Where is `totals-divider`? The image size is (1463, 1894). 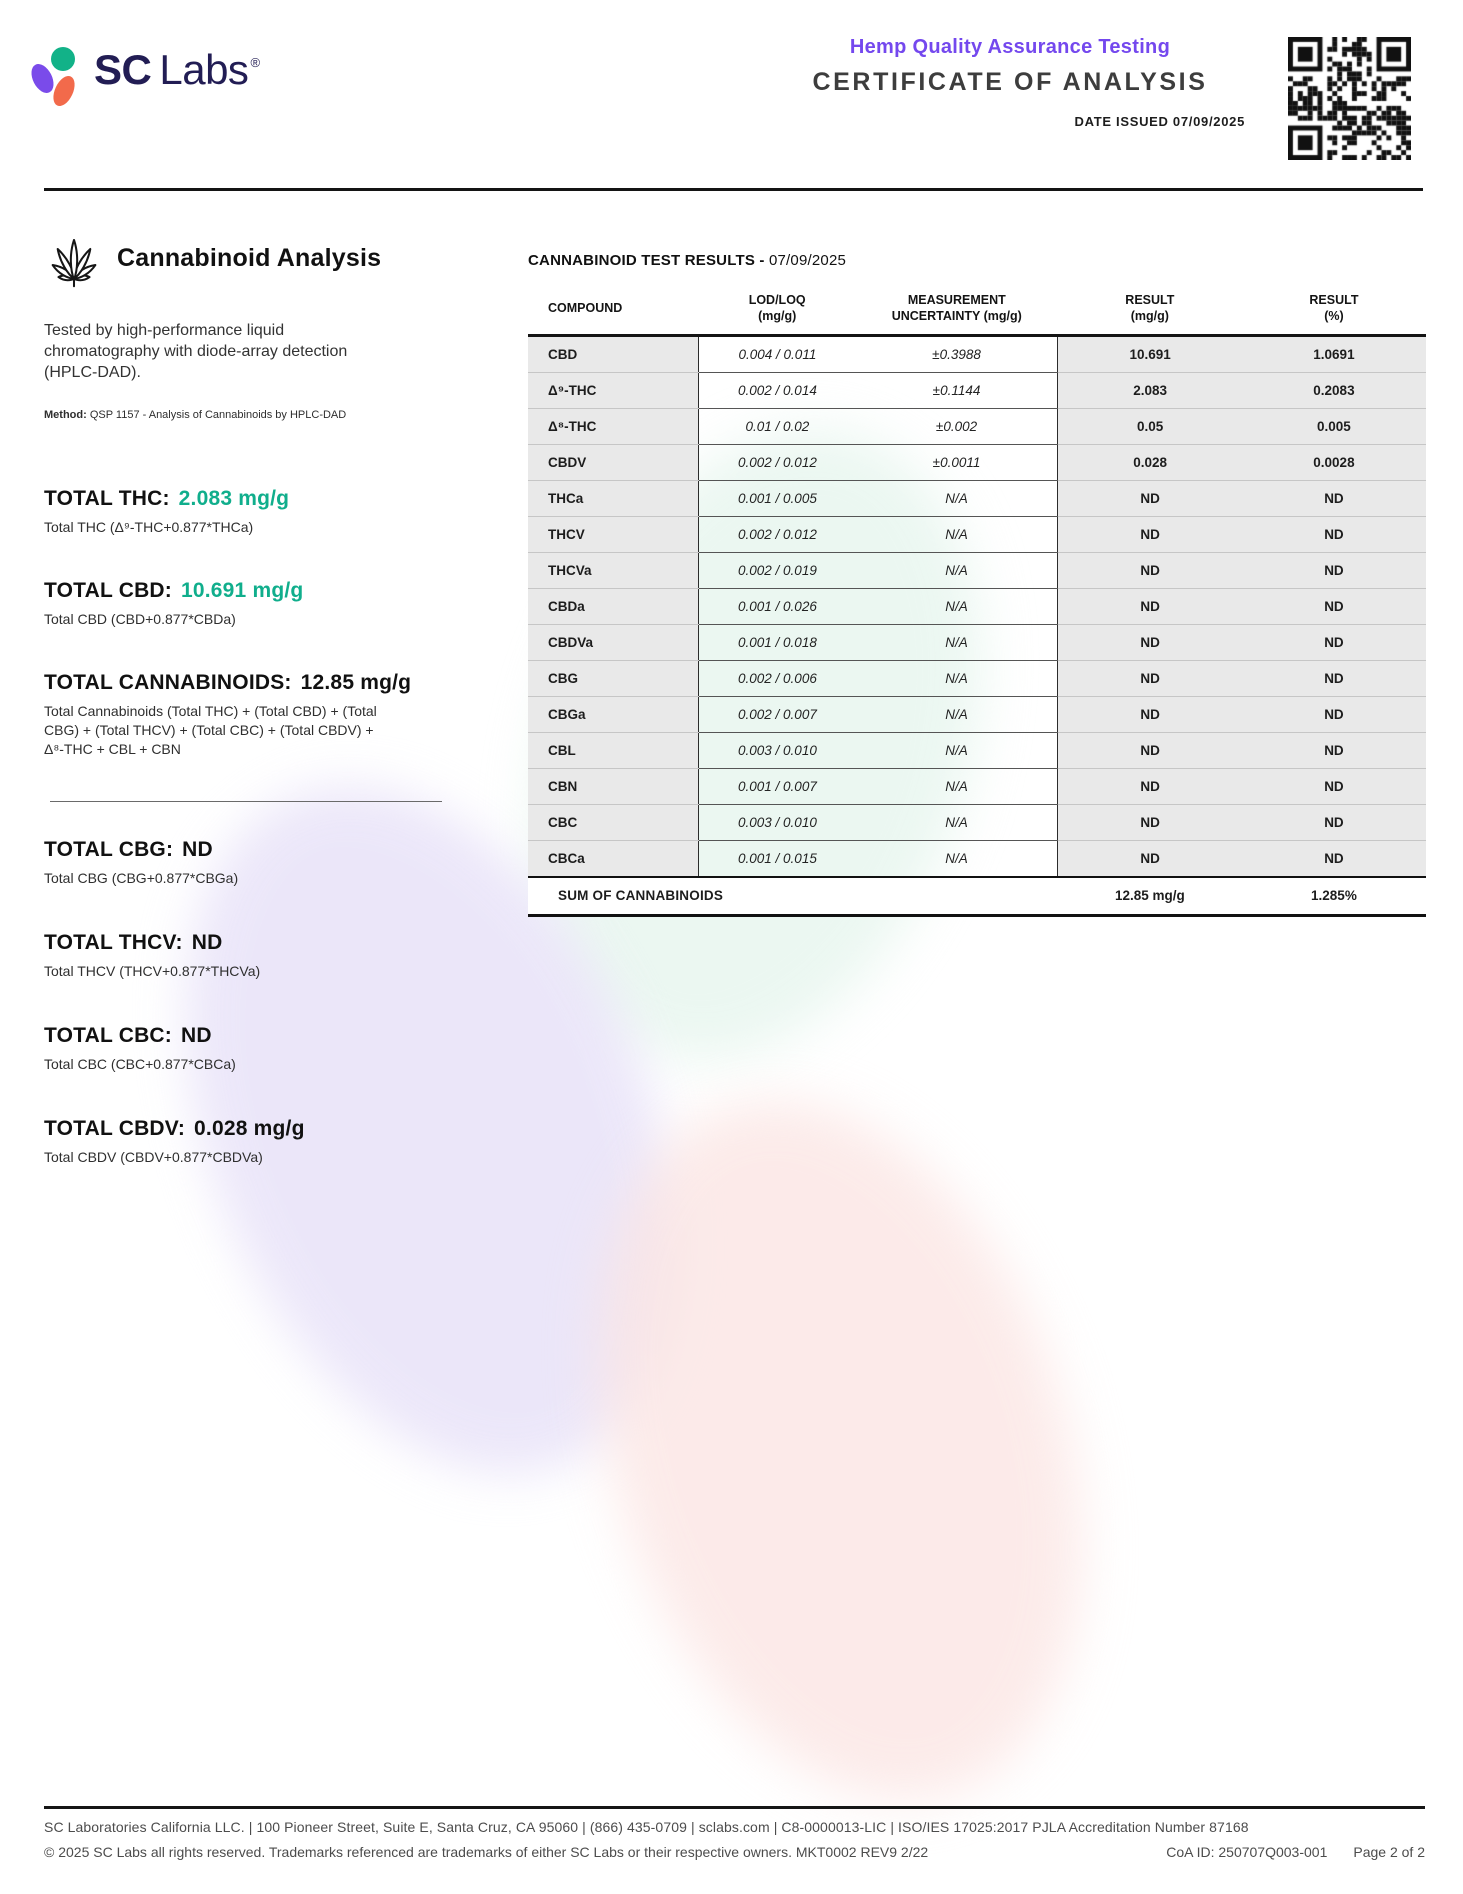 totals-divider is located at coordinates (246, 801).